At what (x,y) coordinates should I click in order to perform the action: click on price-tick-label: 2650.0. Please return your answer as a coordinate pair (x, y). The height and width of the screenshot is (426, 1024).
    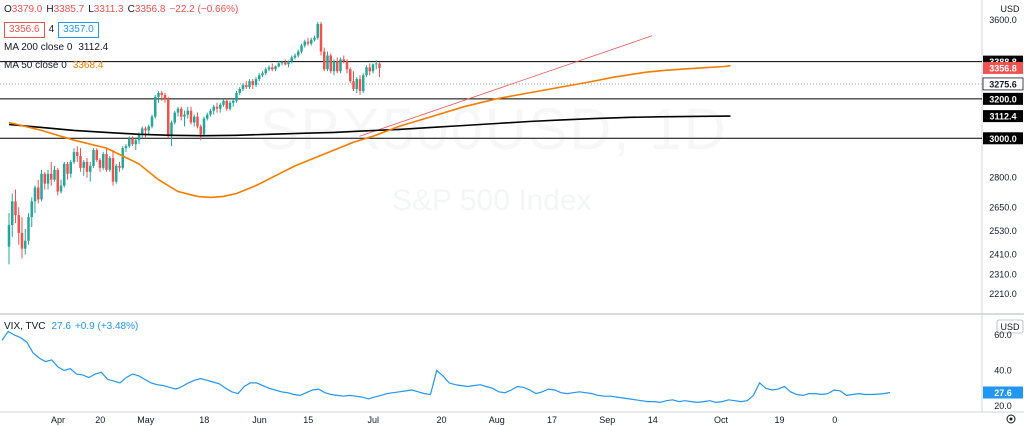
    Looking at the image, I should click on (1003, 207).